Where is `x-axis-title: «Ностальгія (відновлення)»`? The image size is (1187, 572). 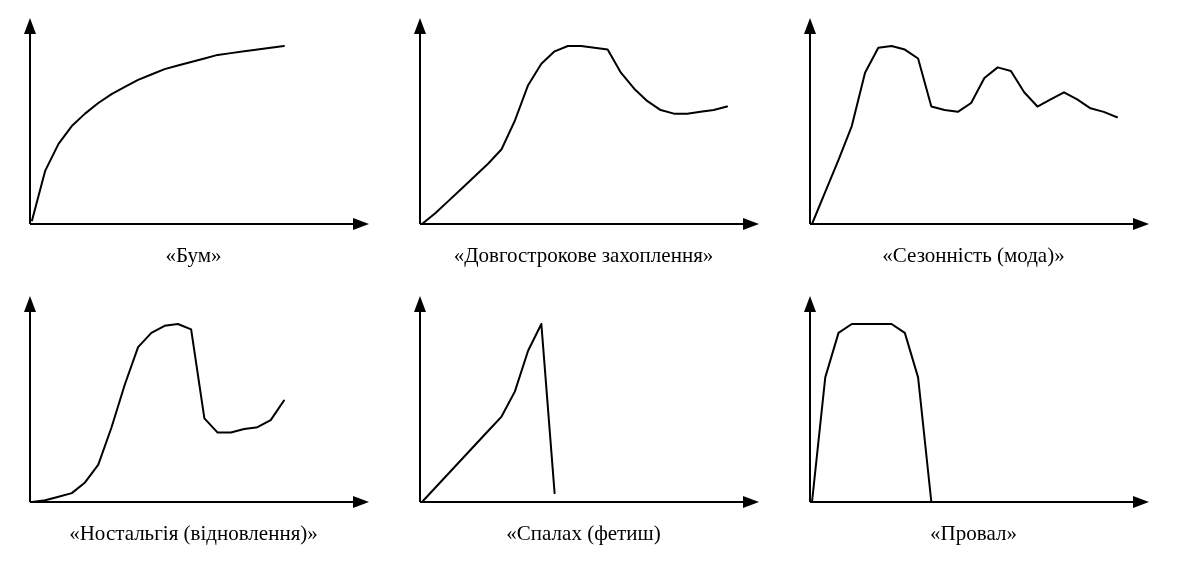 x-axis-title: «Ностальгія (відновлення)» is located at coordinates (193, 533).